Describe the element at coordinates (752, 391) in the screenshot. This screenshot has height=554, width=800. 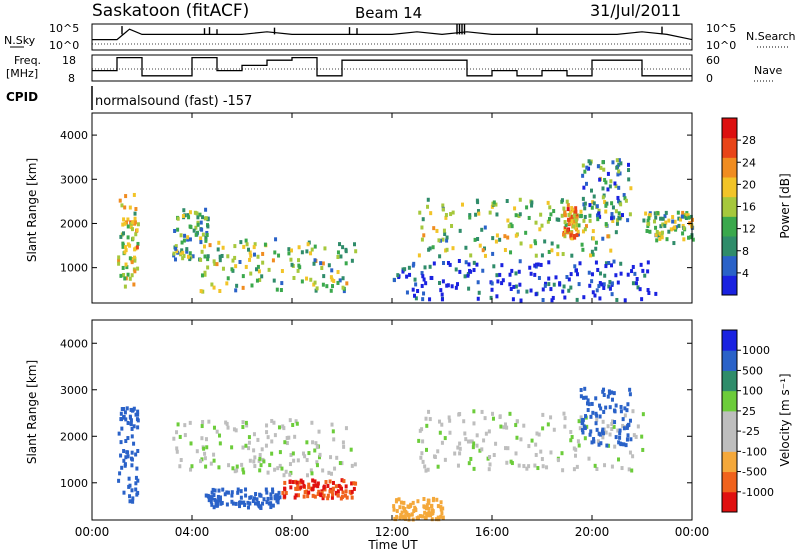
I see `velocity-colorbar-tick-label: 100` at that location.